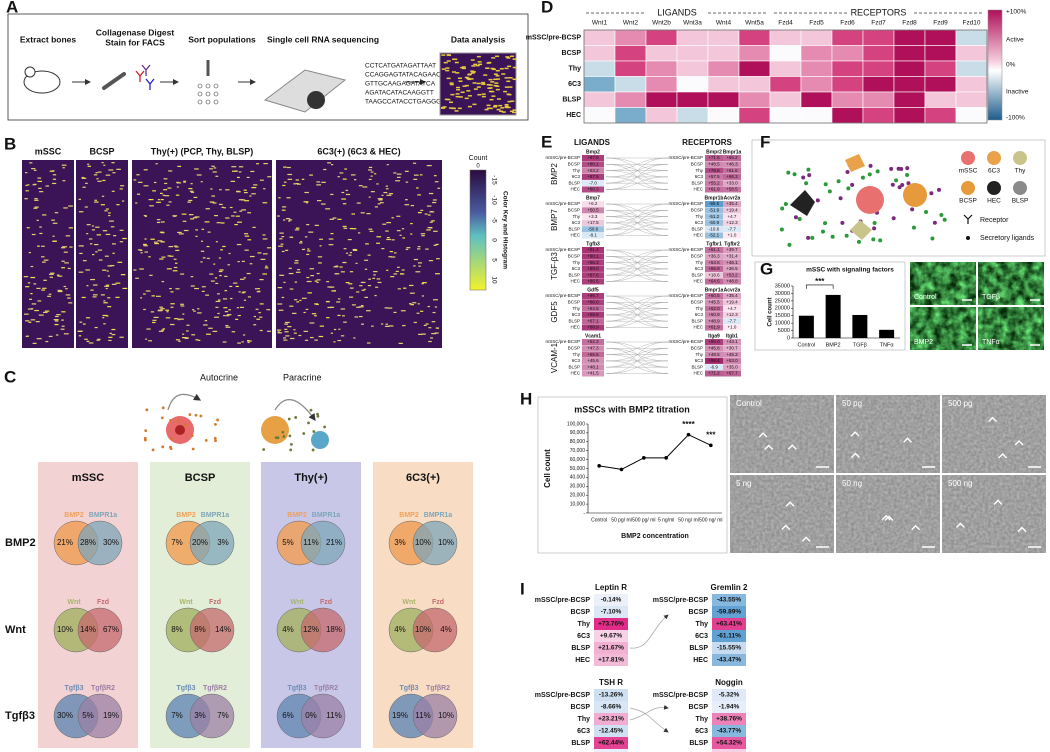 This screenshot has height=752, width=1050. I want to click on panel-a-frame, so click(268, 67).